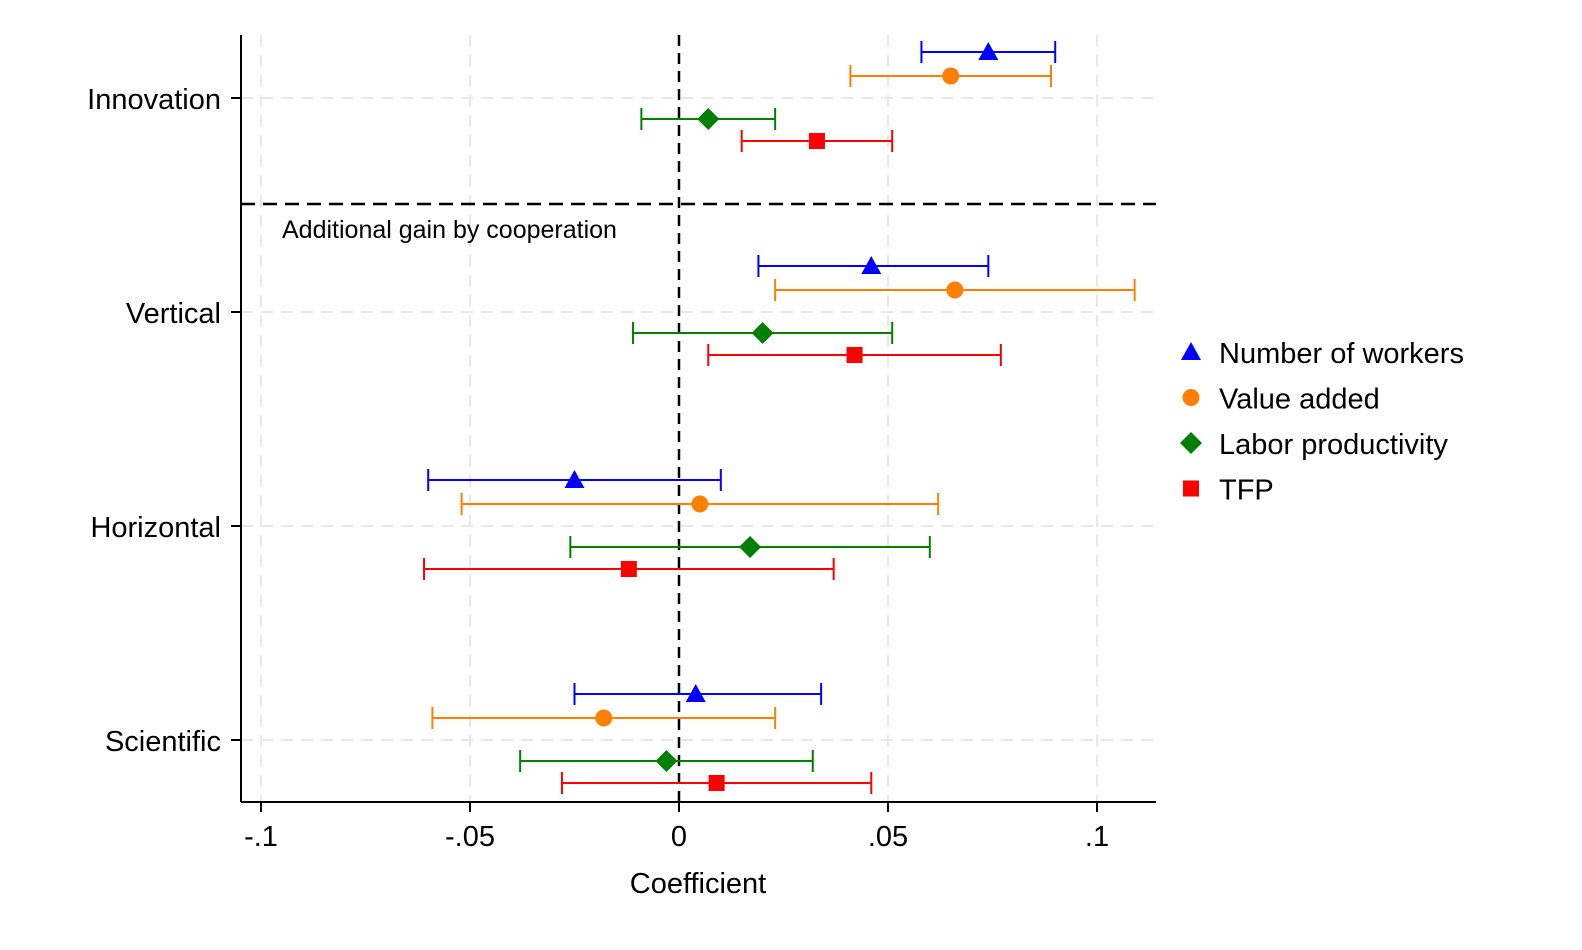  What do you see at coordinates (679, 837) in the screenshot?
I see `x-tick-label: 0` at bounding box center [679, 837].